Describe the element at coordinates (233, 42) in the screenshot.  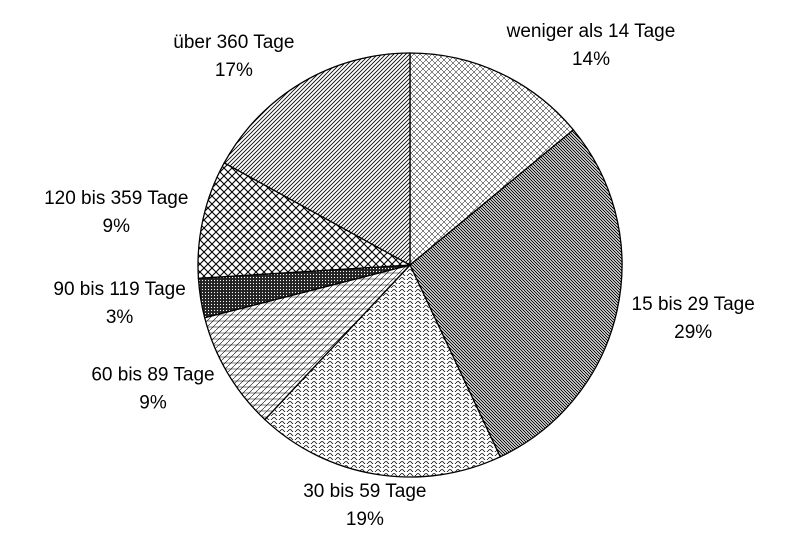
I see `slice-label: über 360 Tage` at that location.